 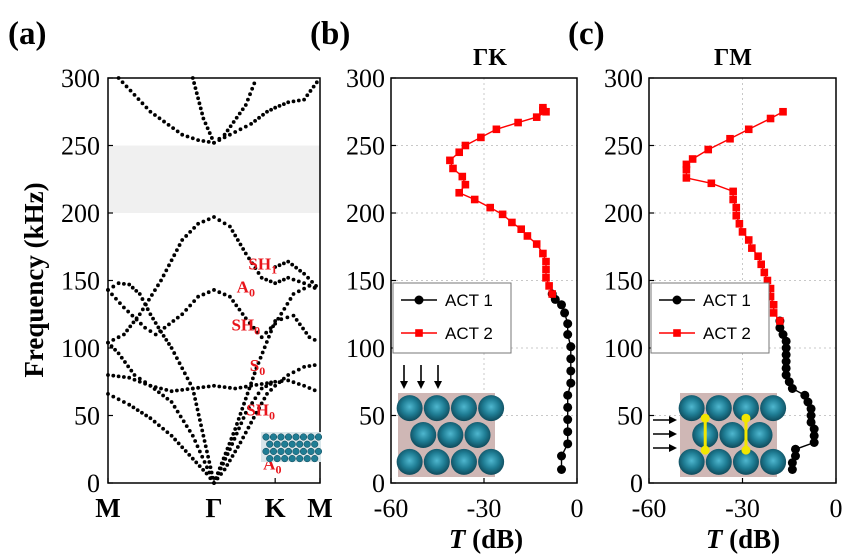 What do you see at coordinates (34, 279) in the screenshot?
I see `y-axis-label: Frequency (kHz)` at bounding box center [34, 279].